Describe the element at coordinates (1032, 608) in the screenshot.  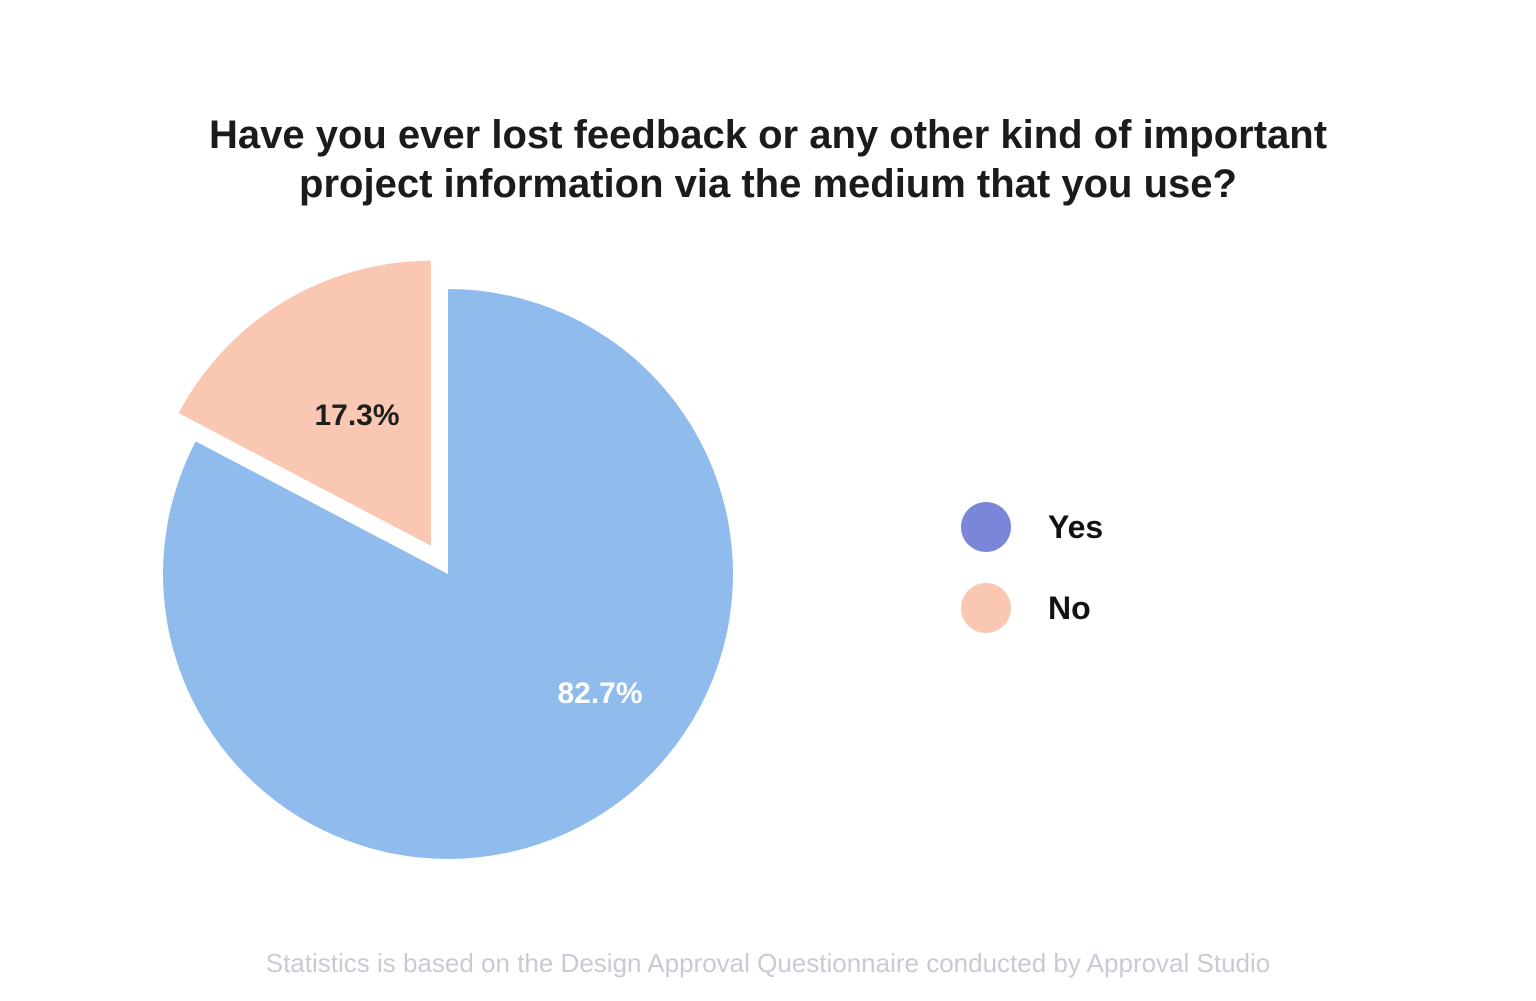
I see `legend-item-no: No` at that location.